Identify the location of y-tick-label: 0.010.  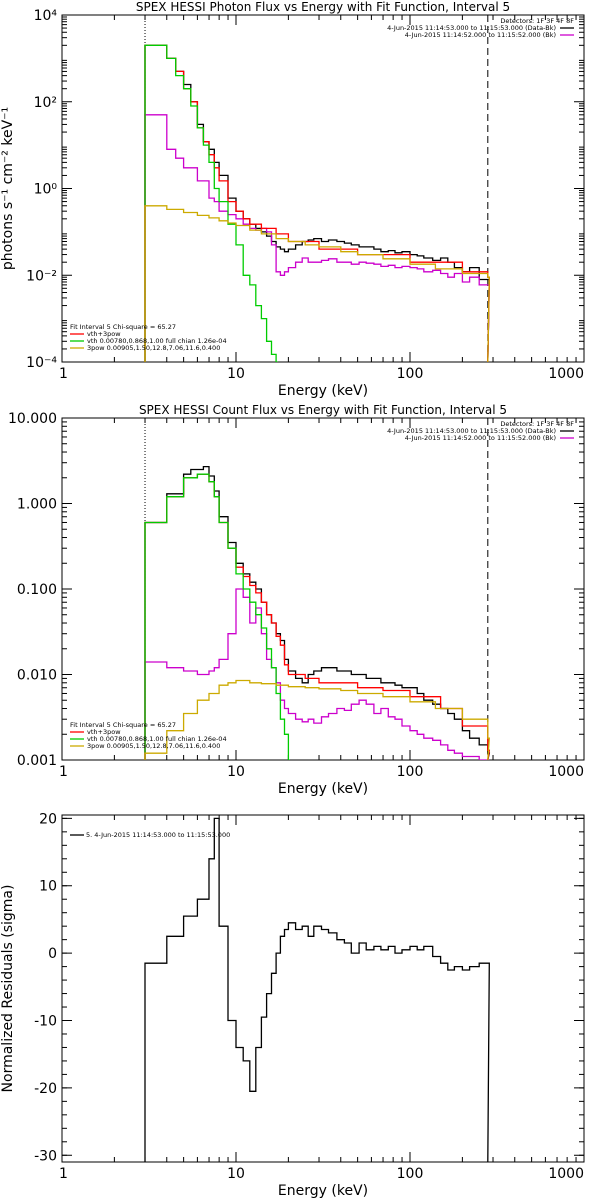
(37, 676).